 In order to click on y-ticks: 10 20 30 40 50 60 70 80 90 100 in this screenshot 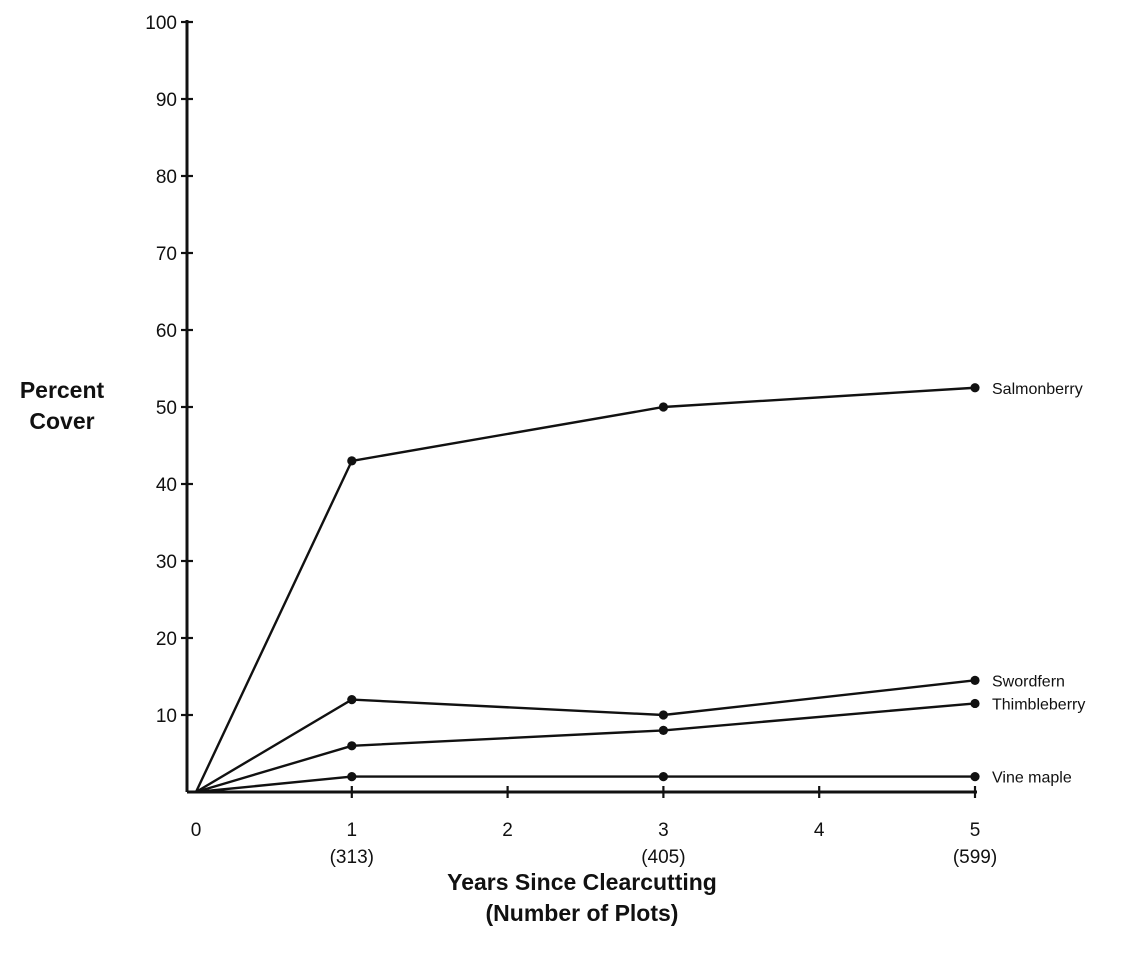, I will do `click(169, 370)`.